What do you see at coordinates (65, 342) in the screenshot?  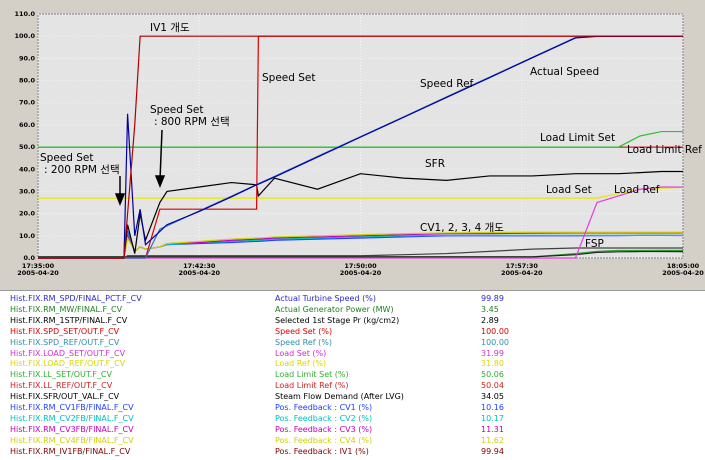 I see `table-cell-tag: Hist.FIX.SPD_REF/OUT.F_CV` at bounding box center [65, 342].